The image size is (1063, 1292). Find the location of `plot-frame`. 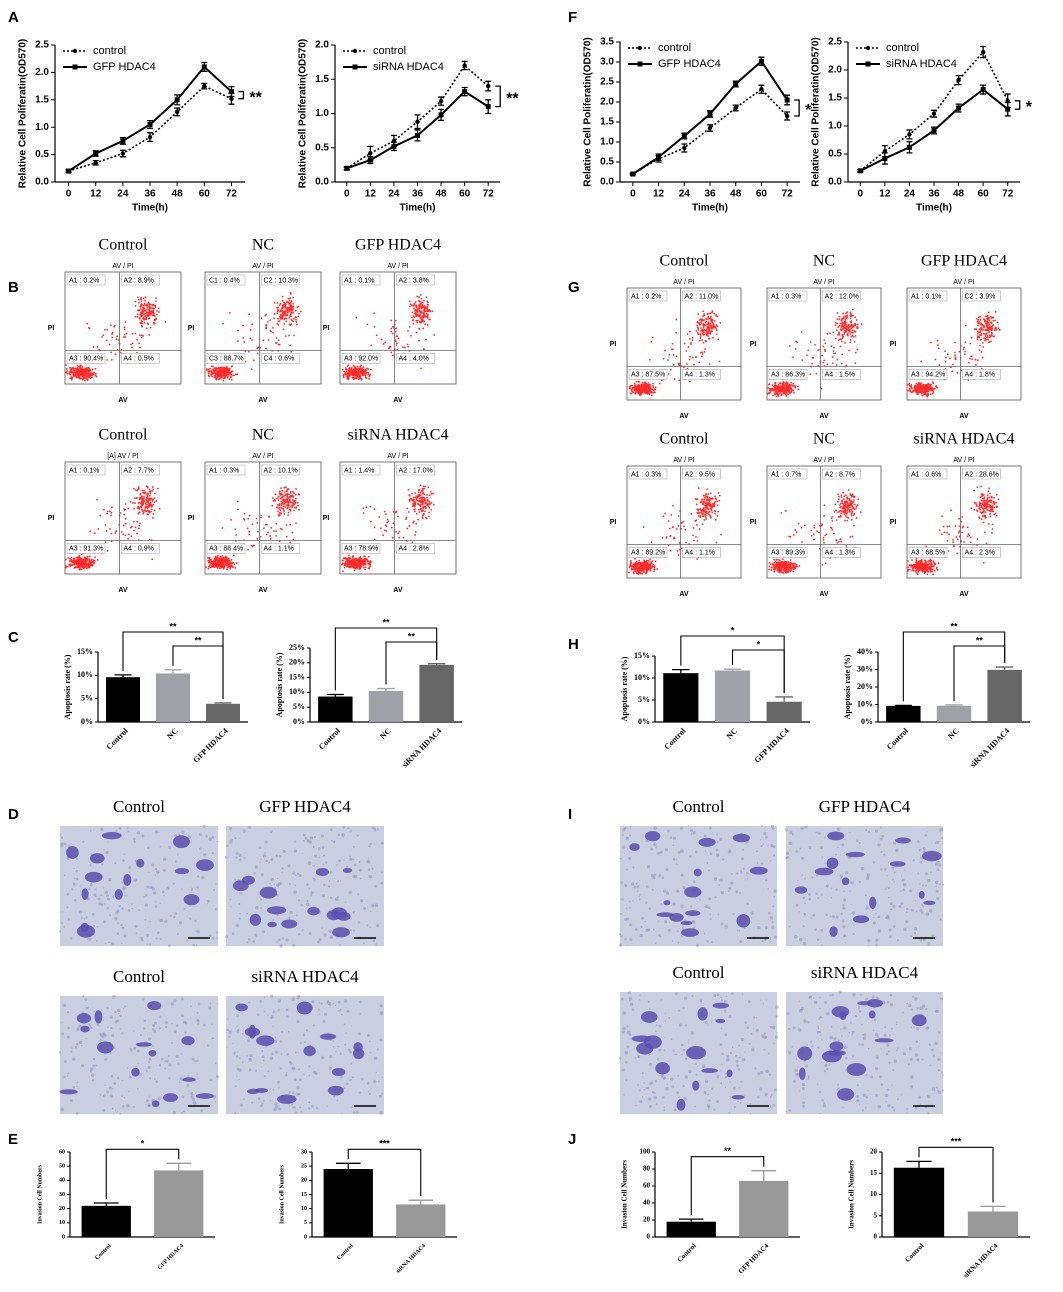

plot-frame is located at coordinates (123, 328).